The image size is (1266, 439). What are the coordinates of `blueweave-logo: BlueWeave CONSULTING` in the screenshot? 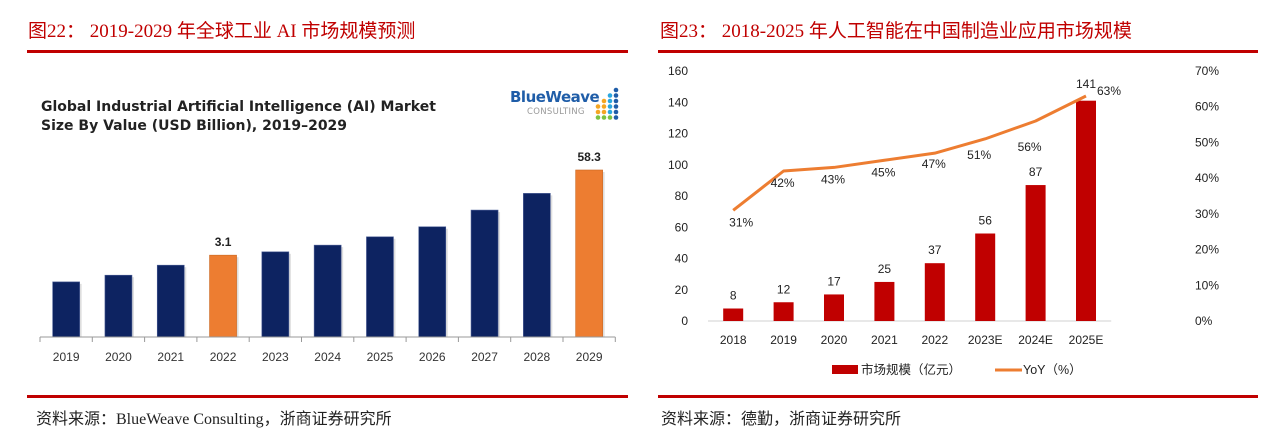 It's located at (565, 106).